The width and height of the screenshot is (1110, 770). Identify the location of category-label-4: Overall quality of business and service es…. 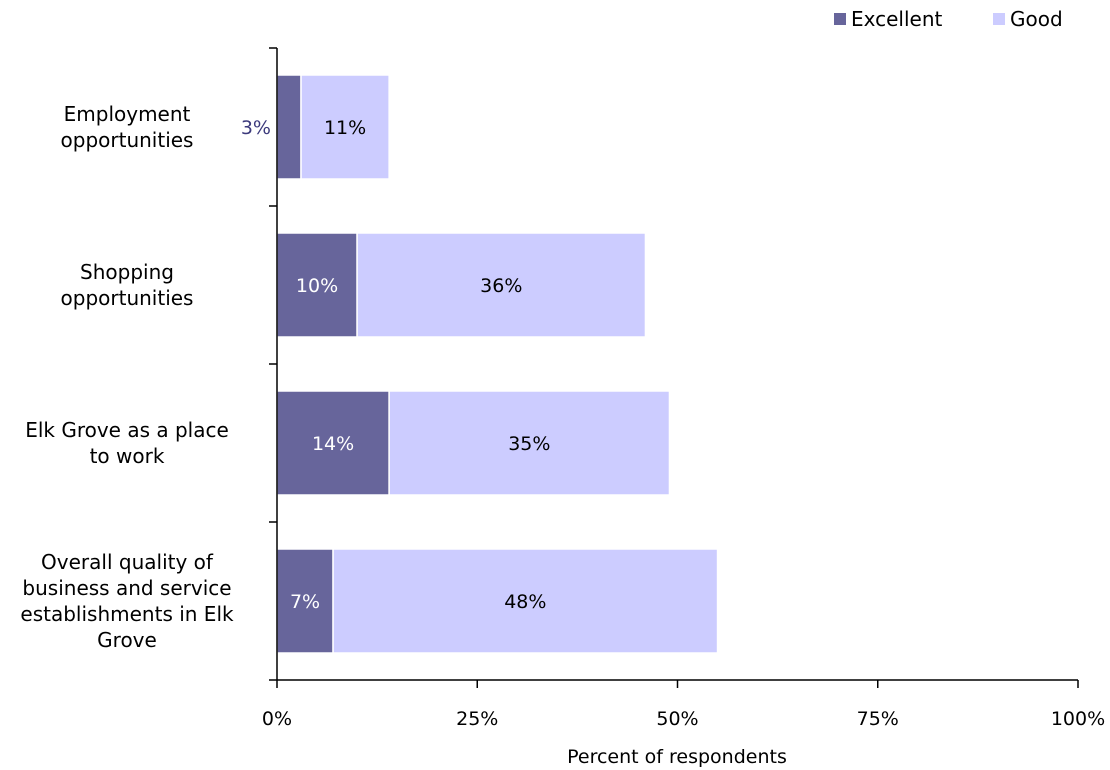
(127, 601).